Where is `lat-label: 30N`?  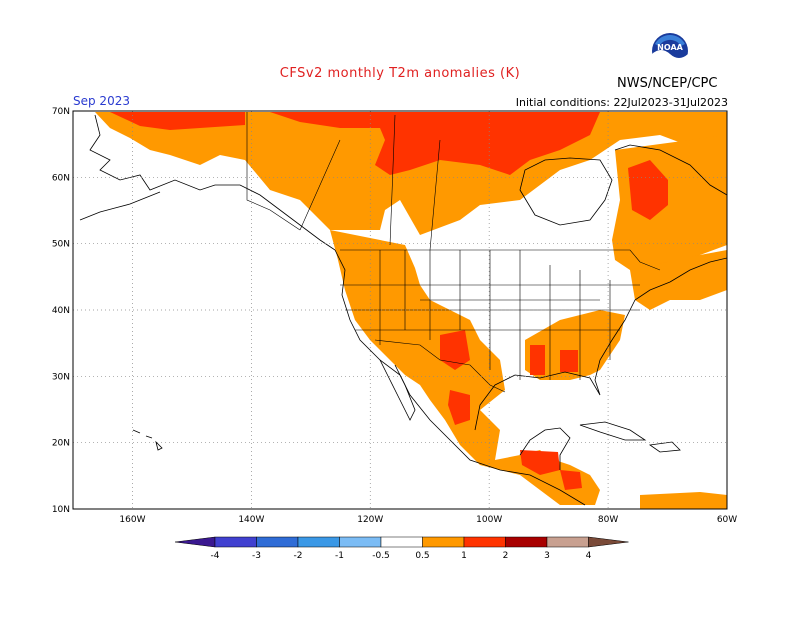
lat-label: 30N is located at coordinates (61, 377).